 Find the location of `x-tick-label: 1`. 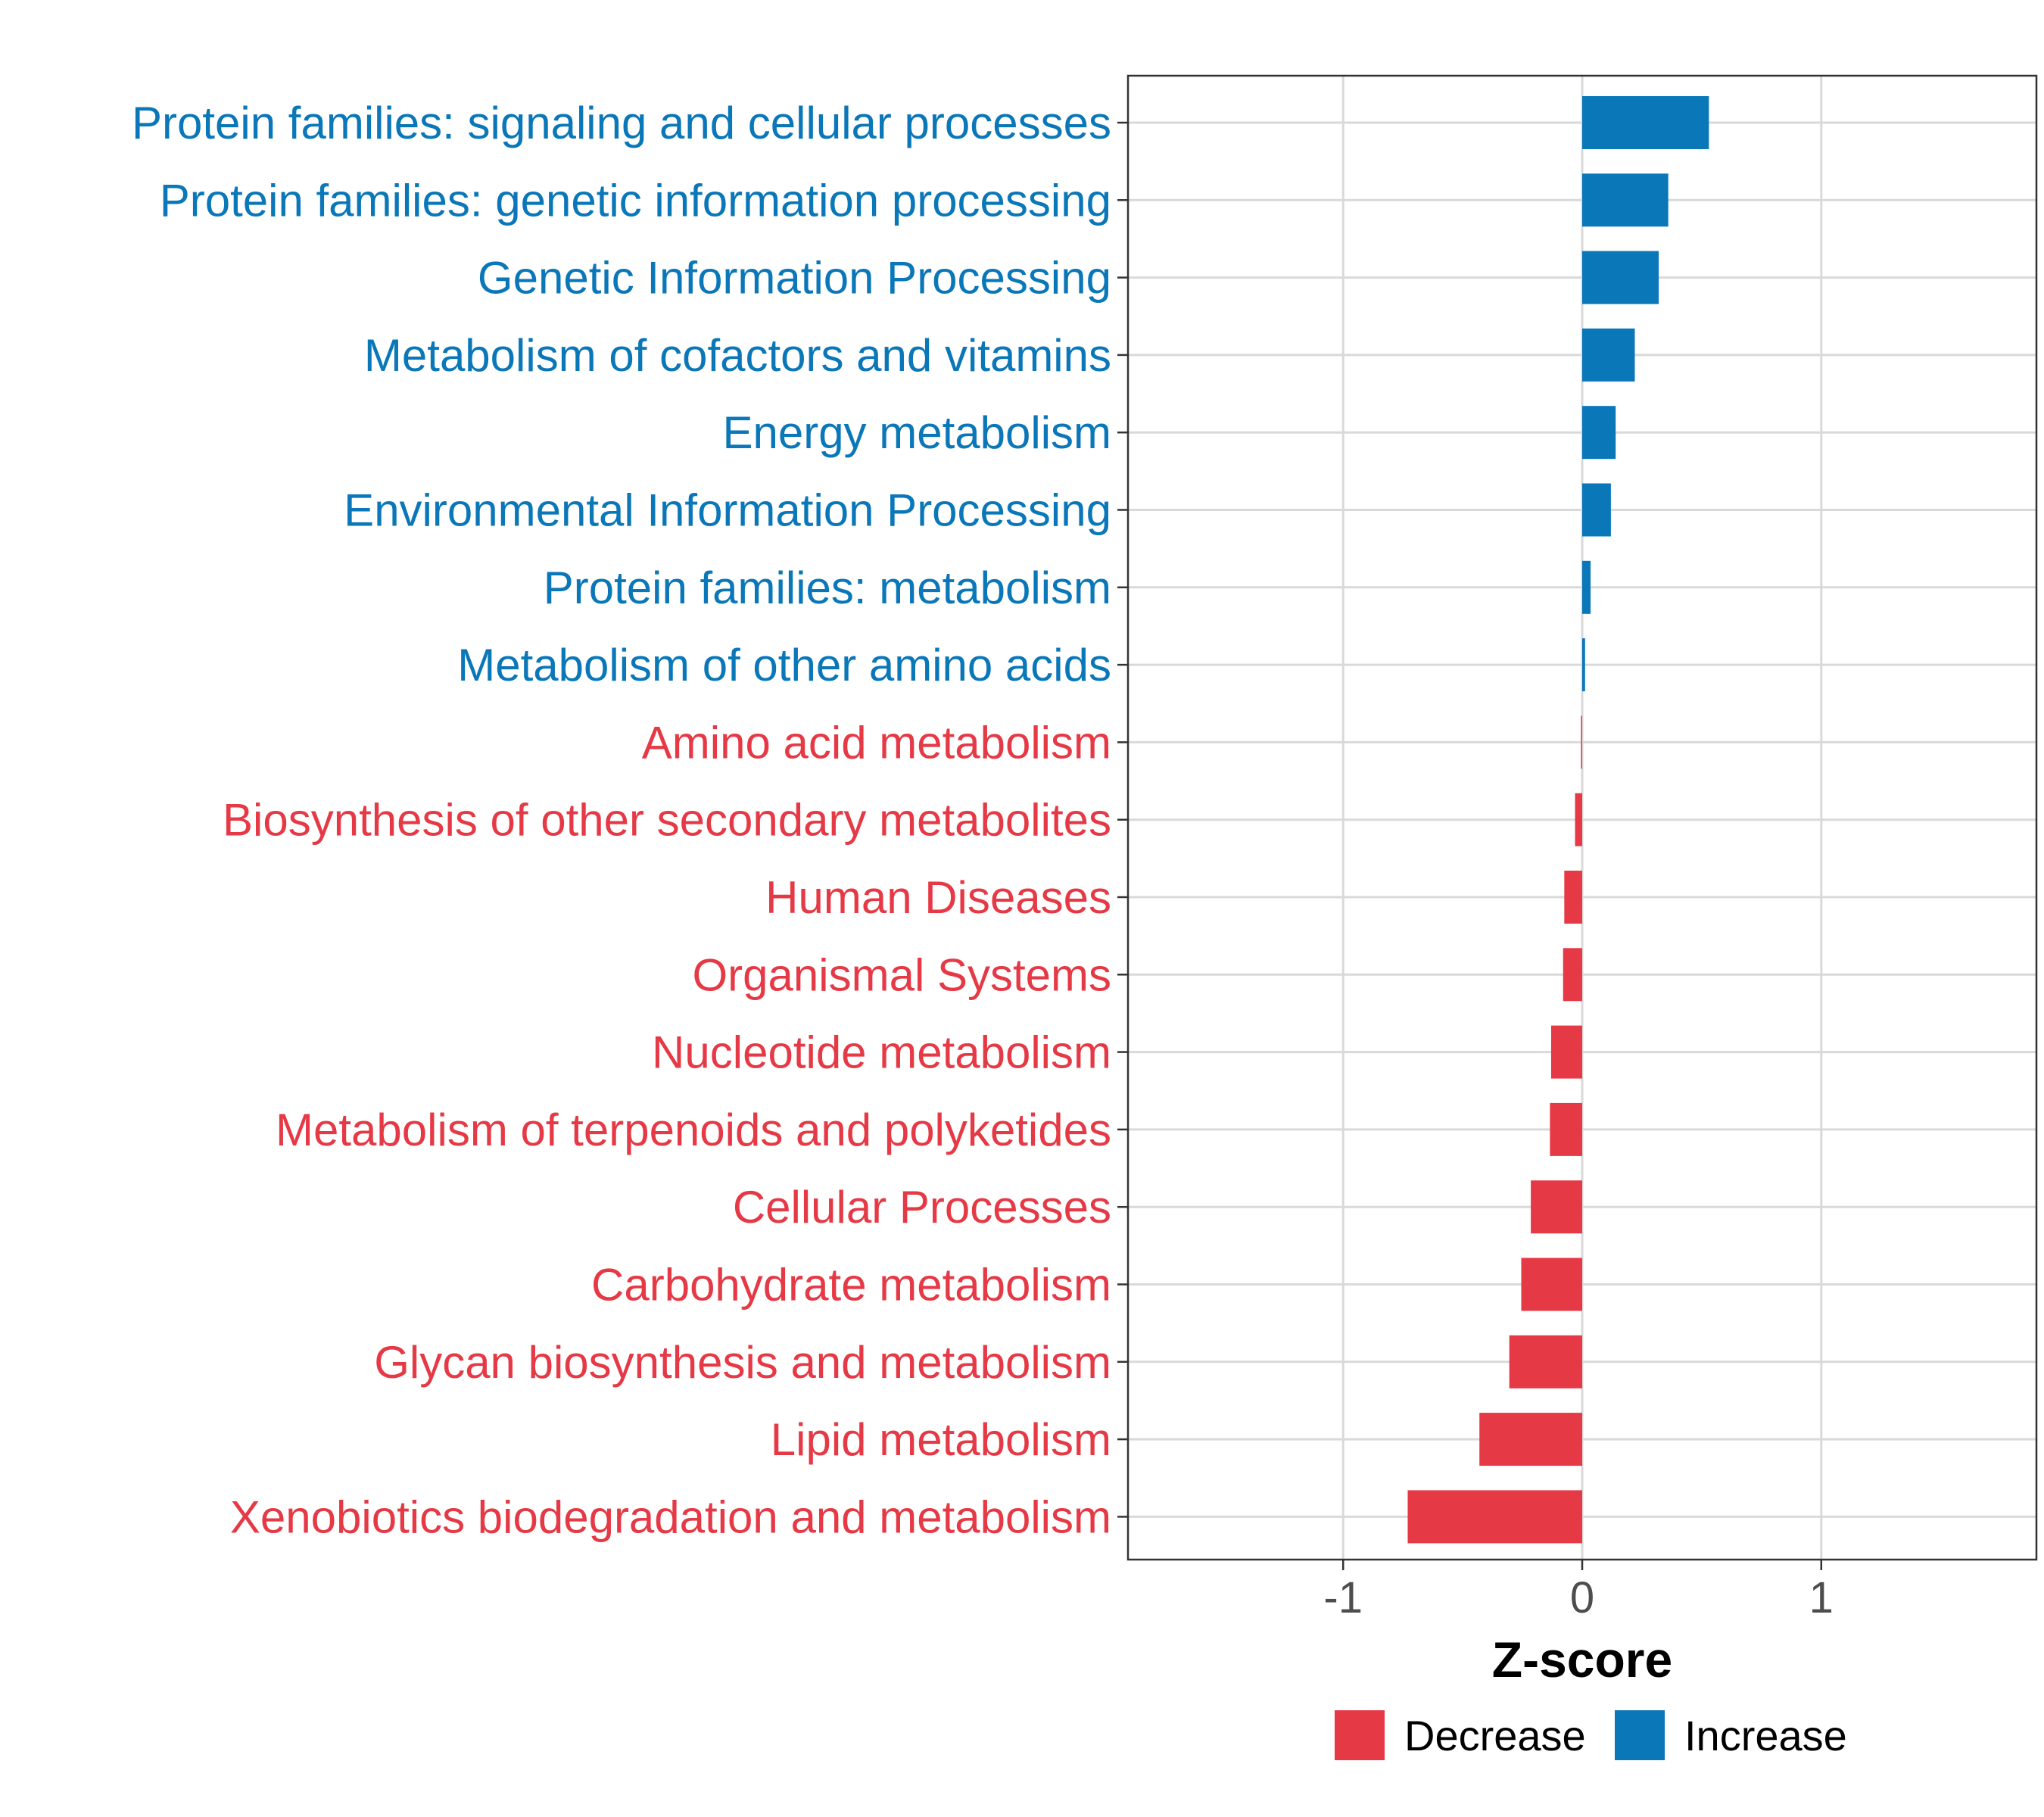

x-tick-label: 1 is located at coordinates (1821, 1597).